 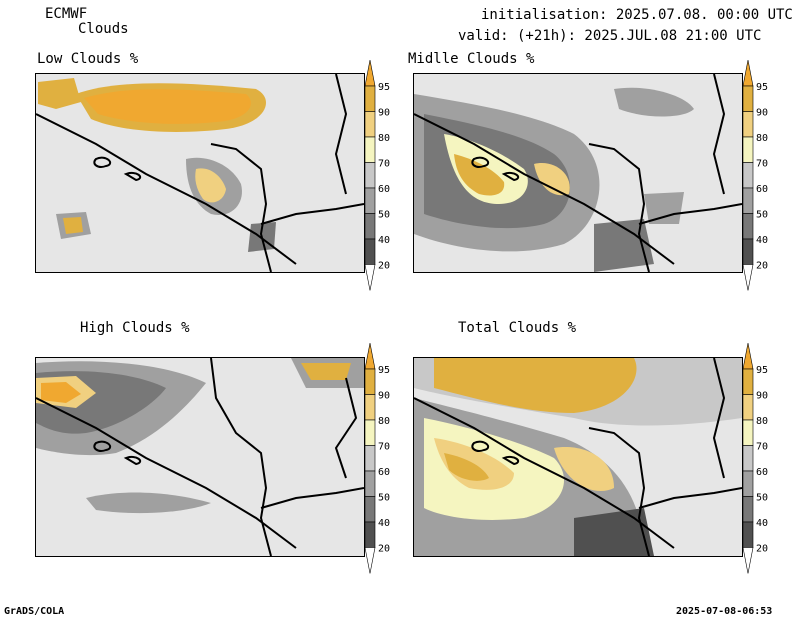 I want to click on footer-timestamp: 2025-07-08-06:53, so click(x=724, y=611).